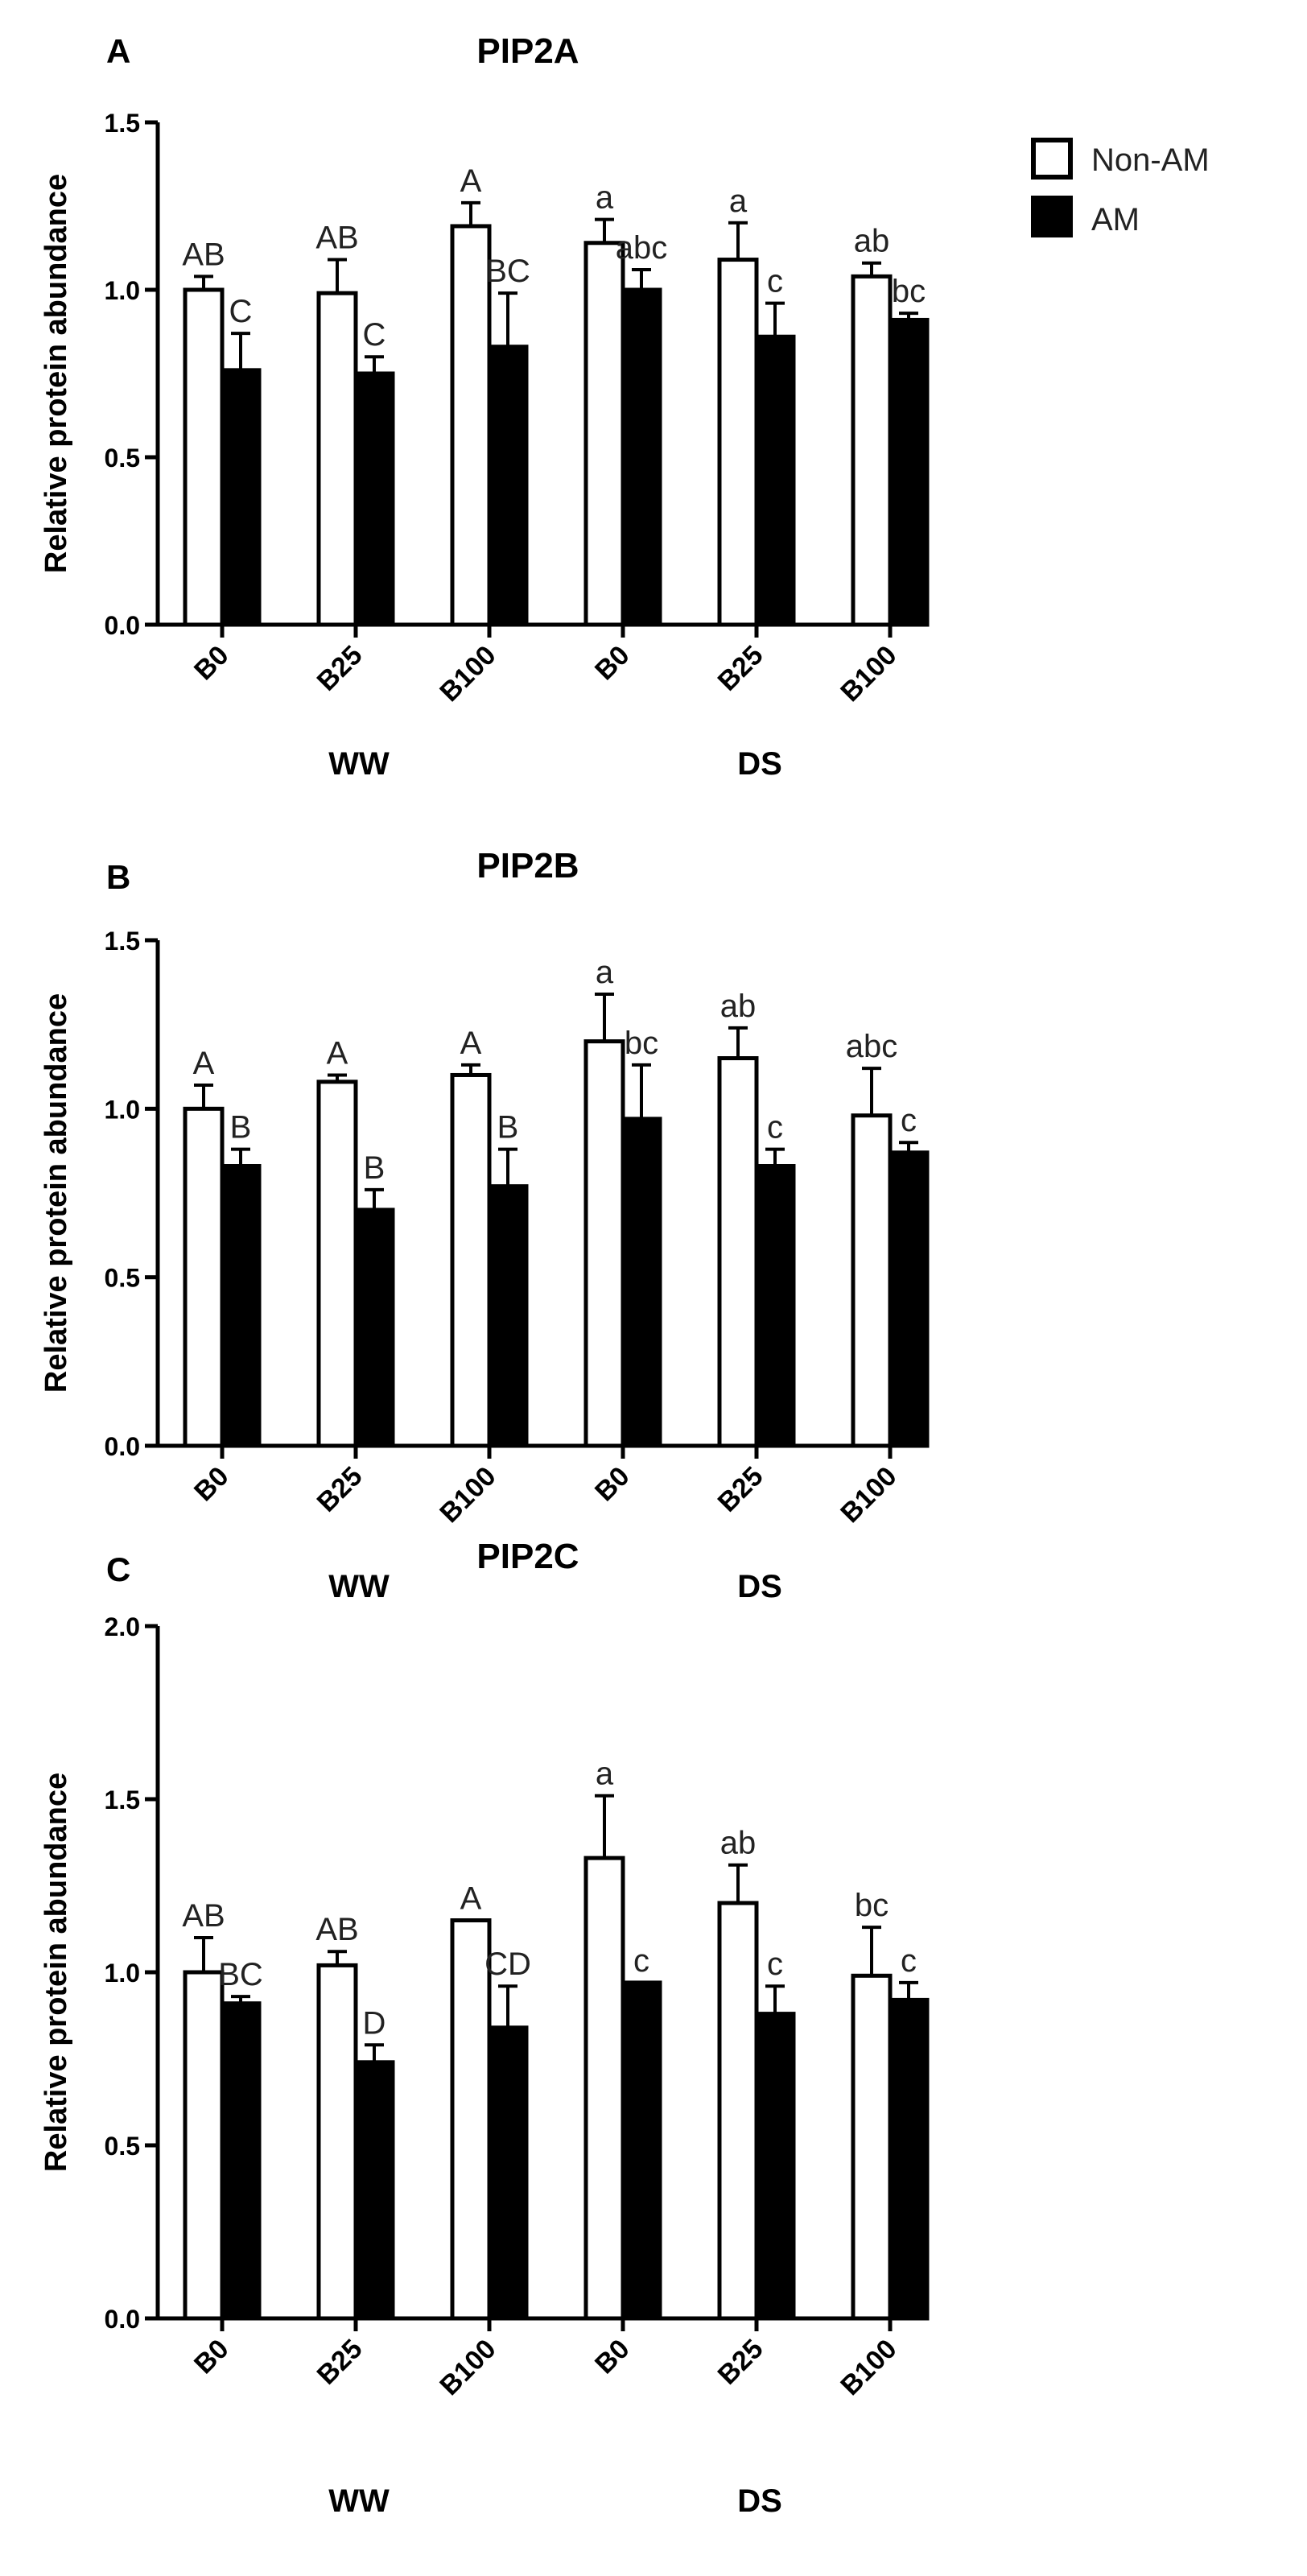 The height and width of the screenshot is (2576, 1307). Describe the element at coordinates (118, 1569) in the screenshot. I see `panel-label: C` at that location.